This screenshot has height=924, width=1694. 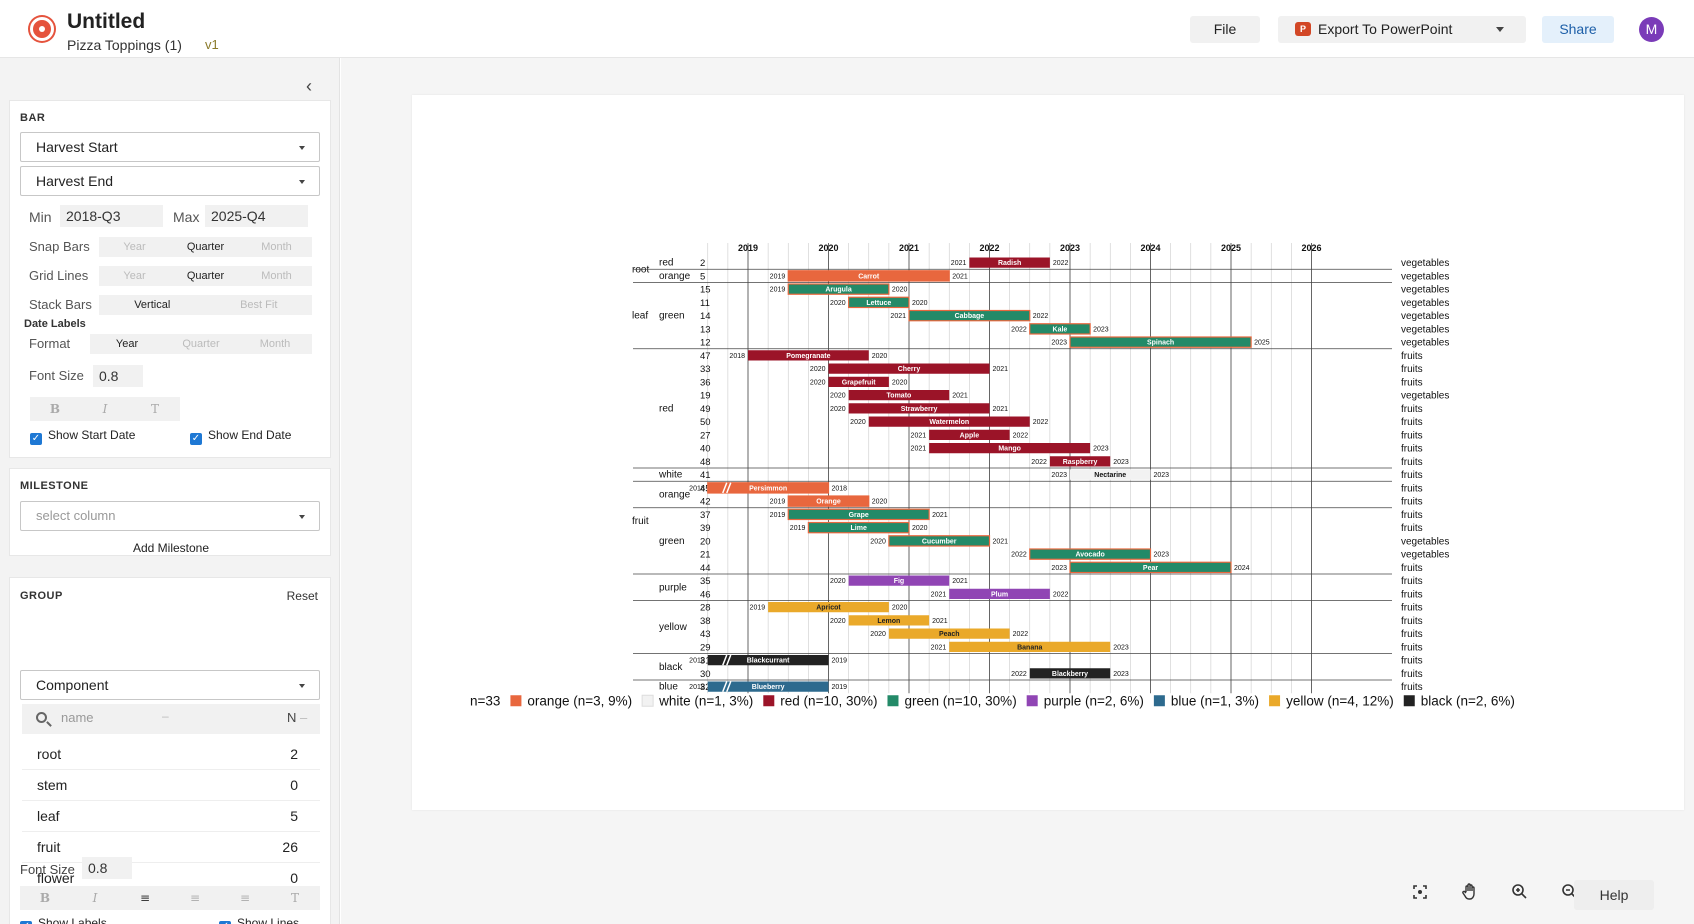 I want to click on row-id-label: 44, so click(x=705, y=568).